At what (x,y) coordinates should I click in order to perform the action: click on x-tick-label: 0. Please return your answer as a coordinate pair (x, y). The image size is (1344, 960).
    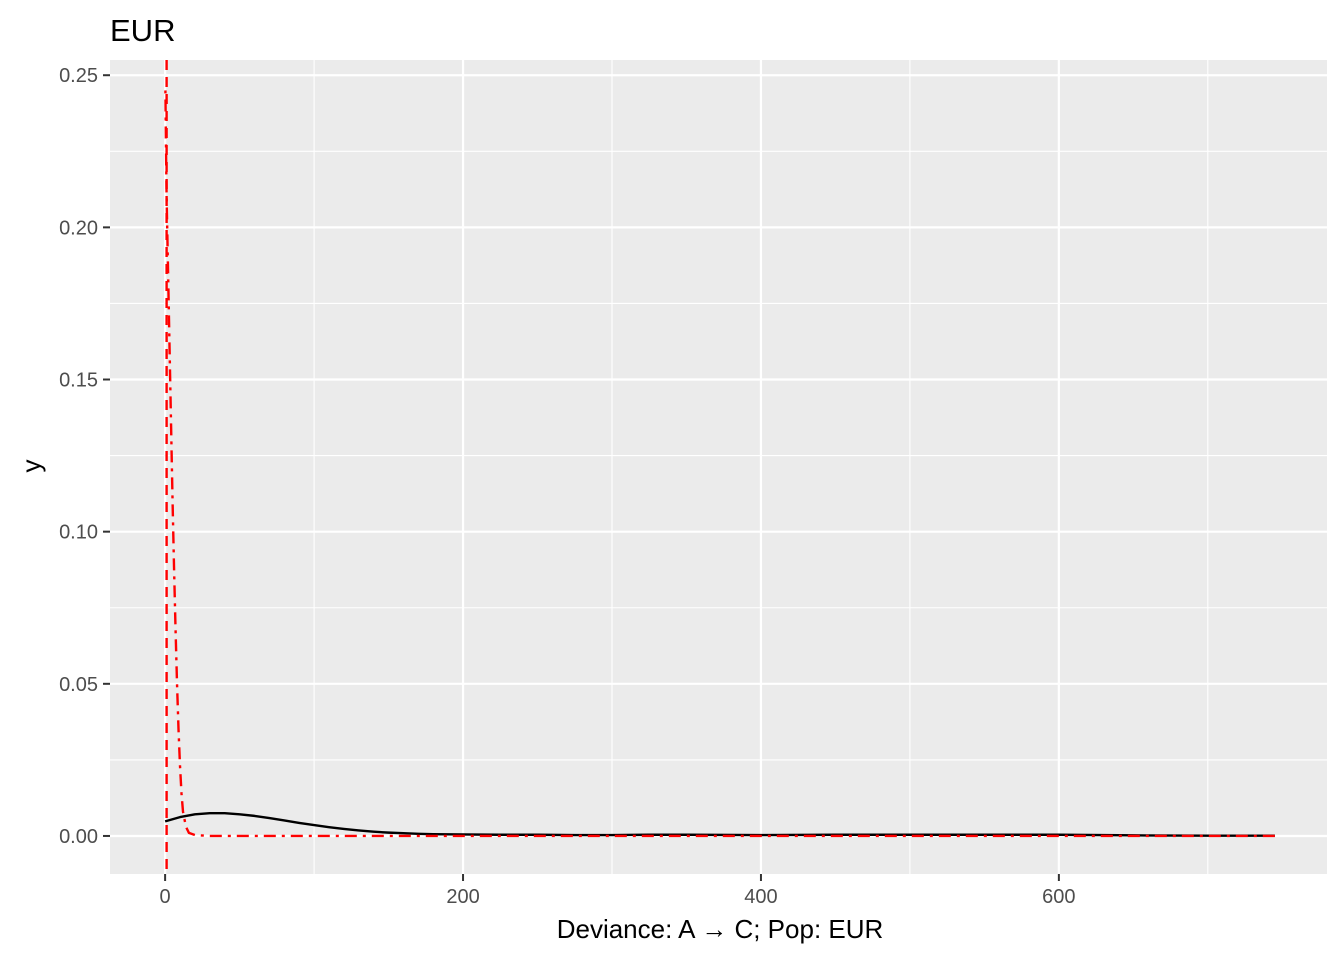
    Looking at the image, I should click on (165, 897).